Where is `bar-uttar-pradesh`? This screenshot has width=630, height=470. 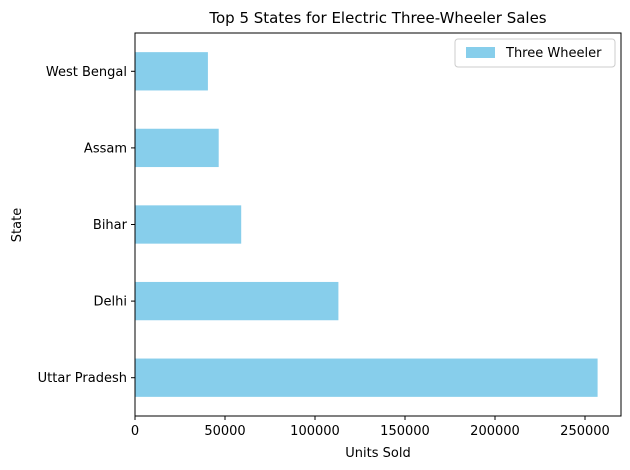 bar-uttar-pradesh is located at coordinates (366, 377).